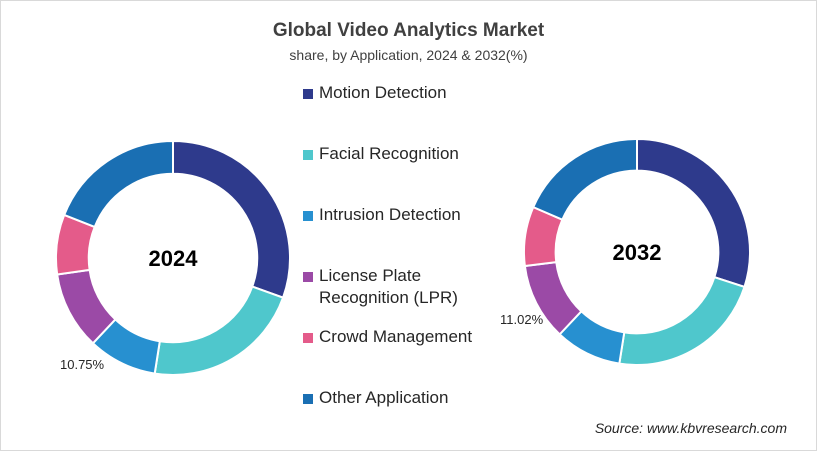 This screenshot has width=817, height=451. I want to click on donut-center-label-2024: 2024, so click(174, 258).